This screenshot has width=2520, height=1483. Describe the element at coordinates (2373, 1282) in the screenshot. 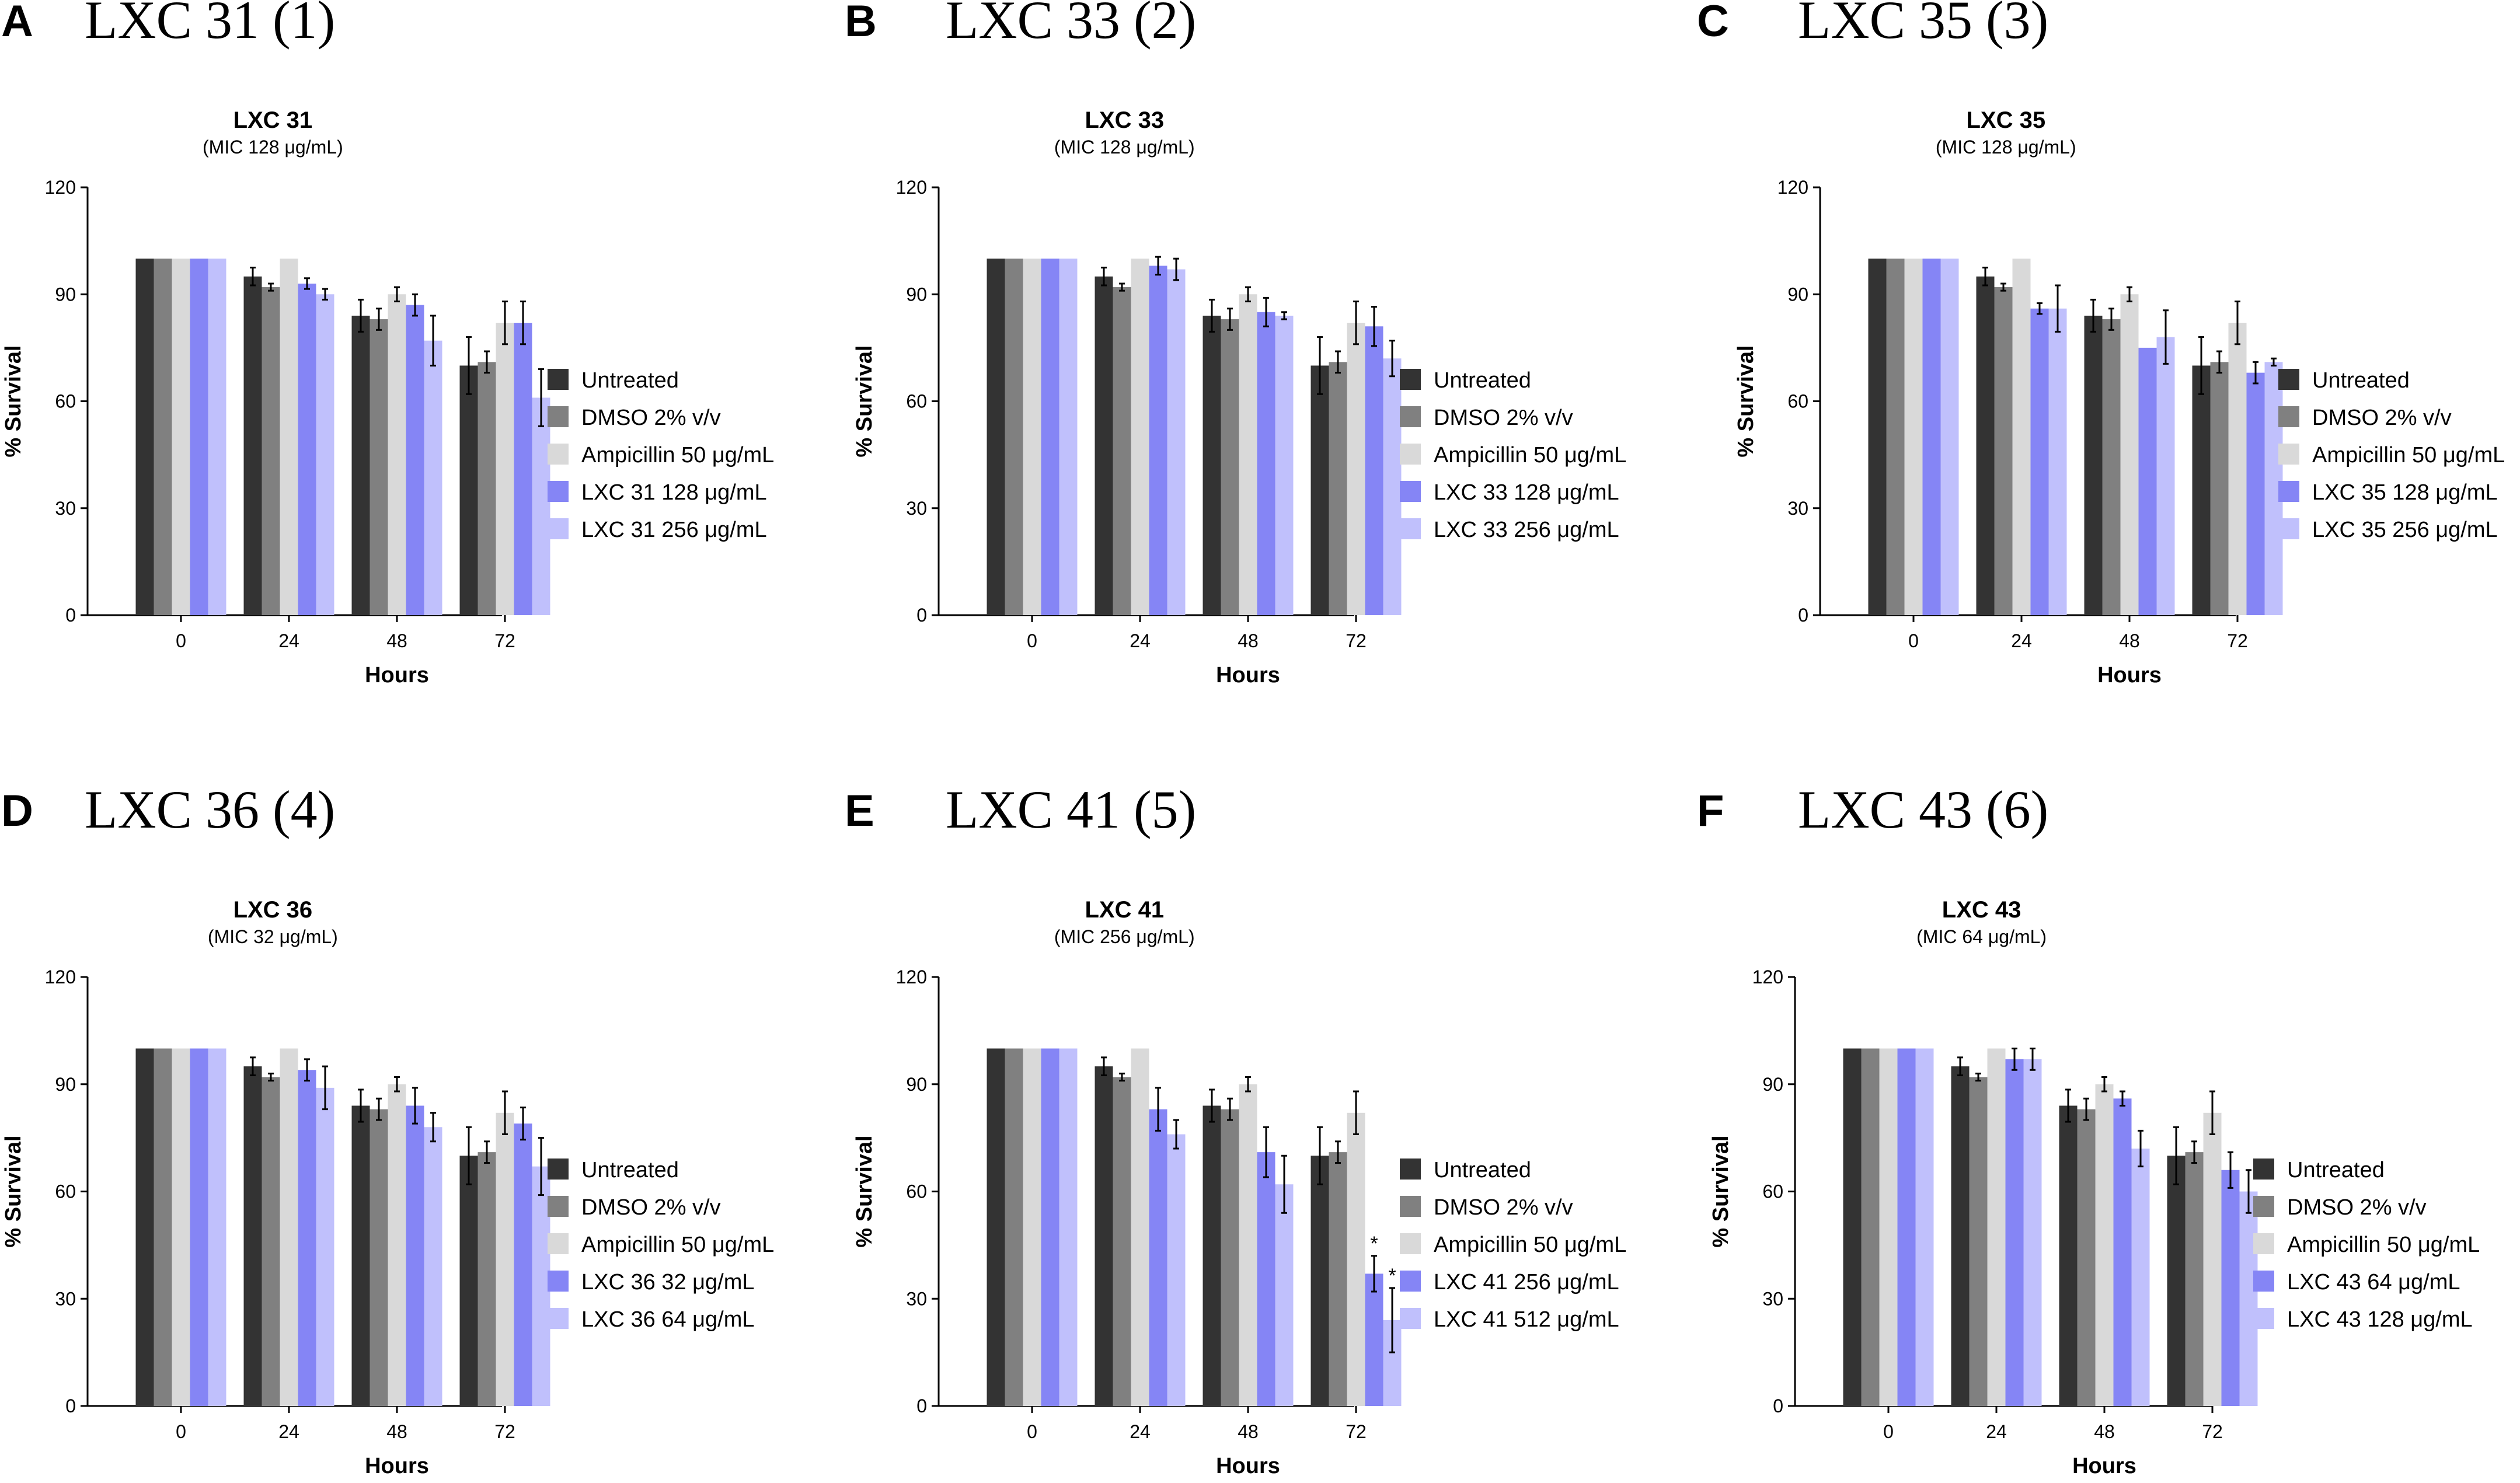

I see `legend-label: LXC 43 64 μg/mL` at that location.